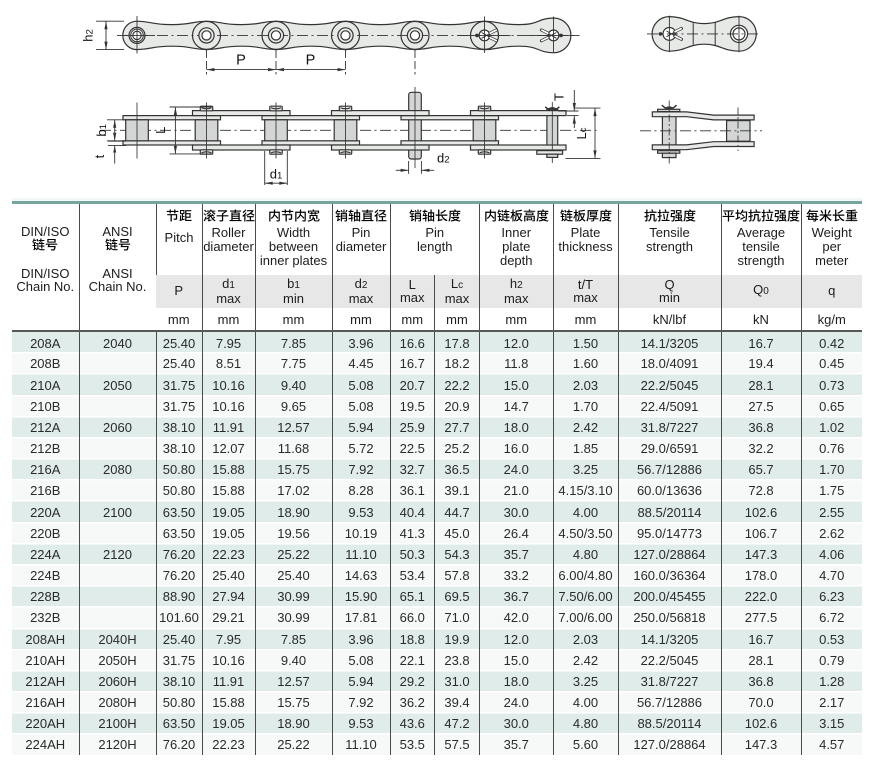  What do you see at coordinates (99, 156) in the screenshot?
I see `svg-text: t` at bounding box center [99, 156].